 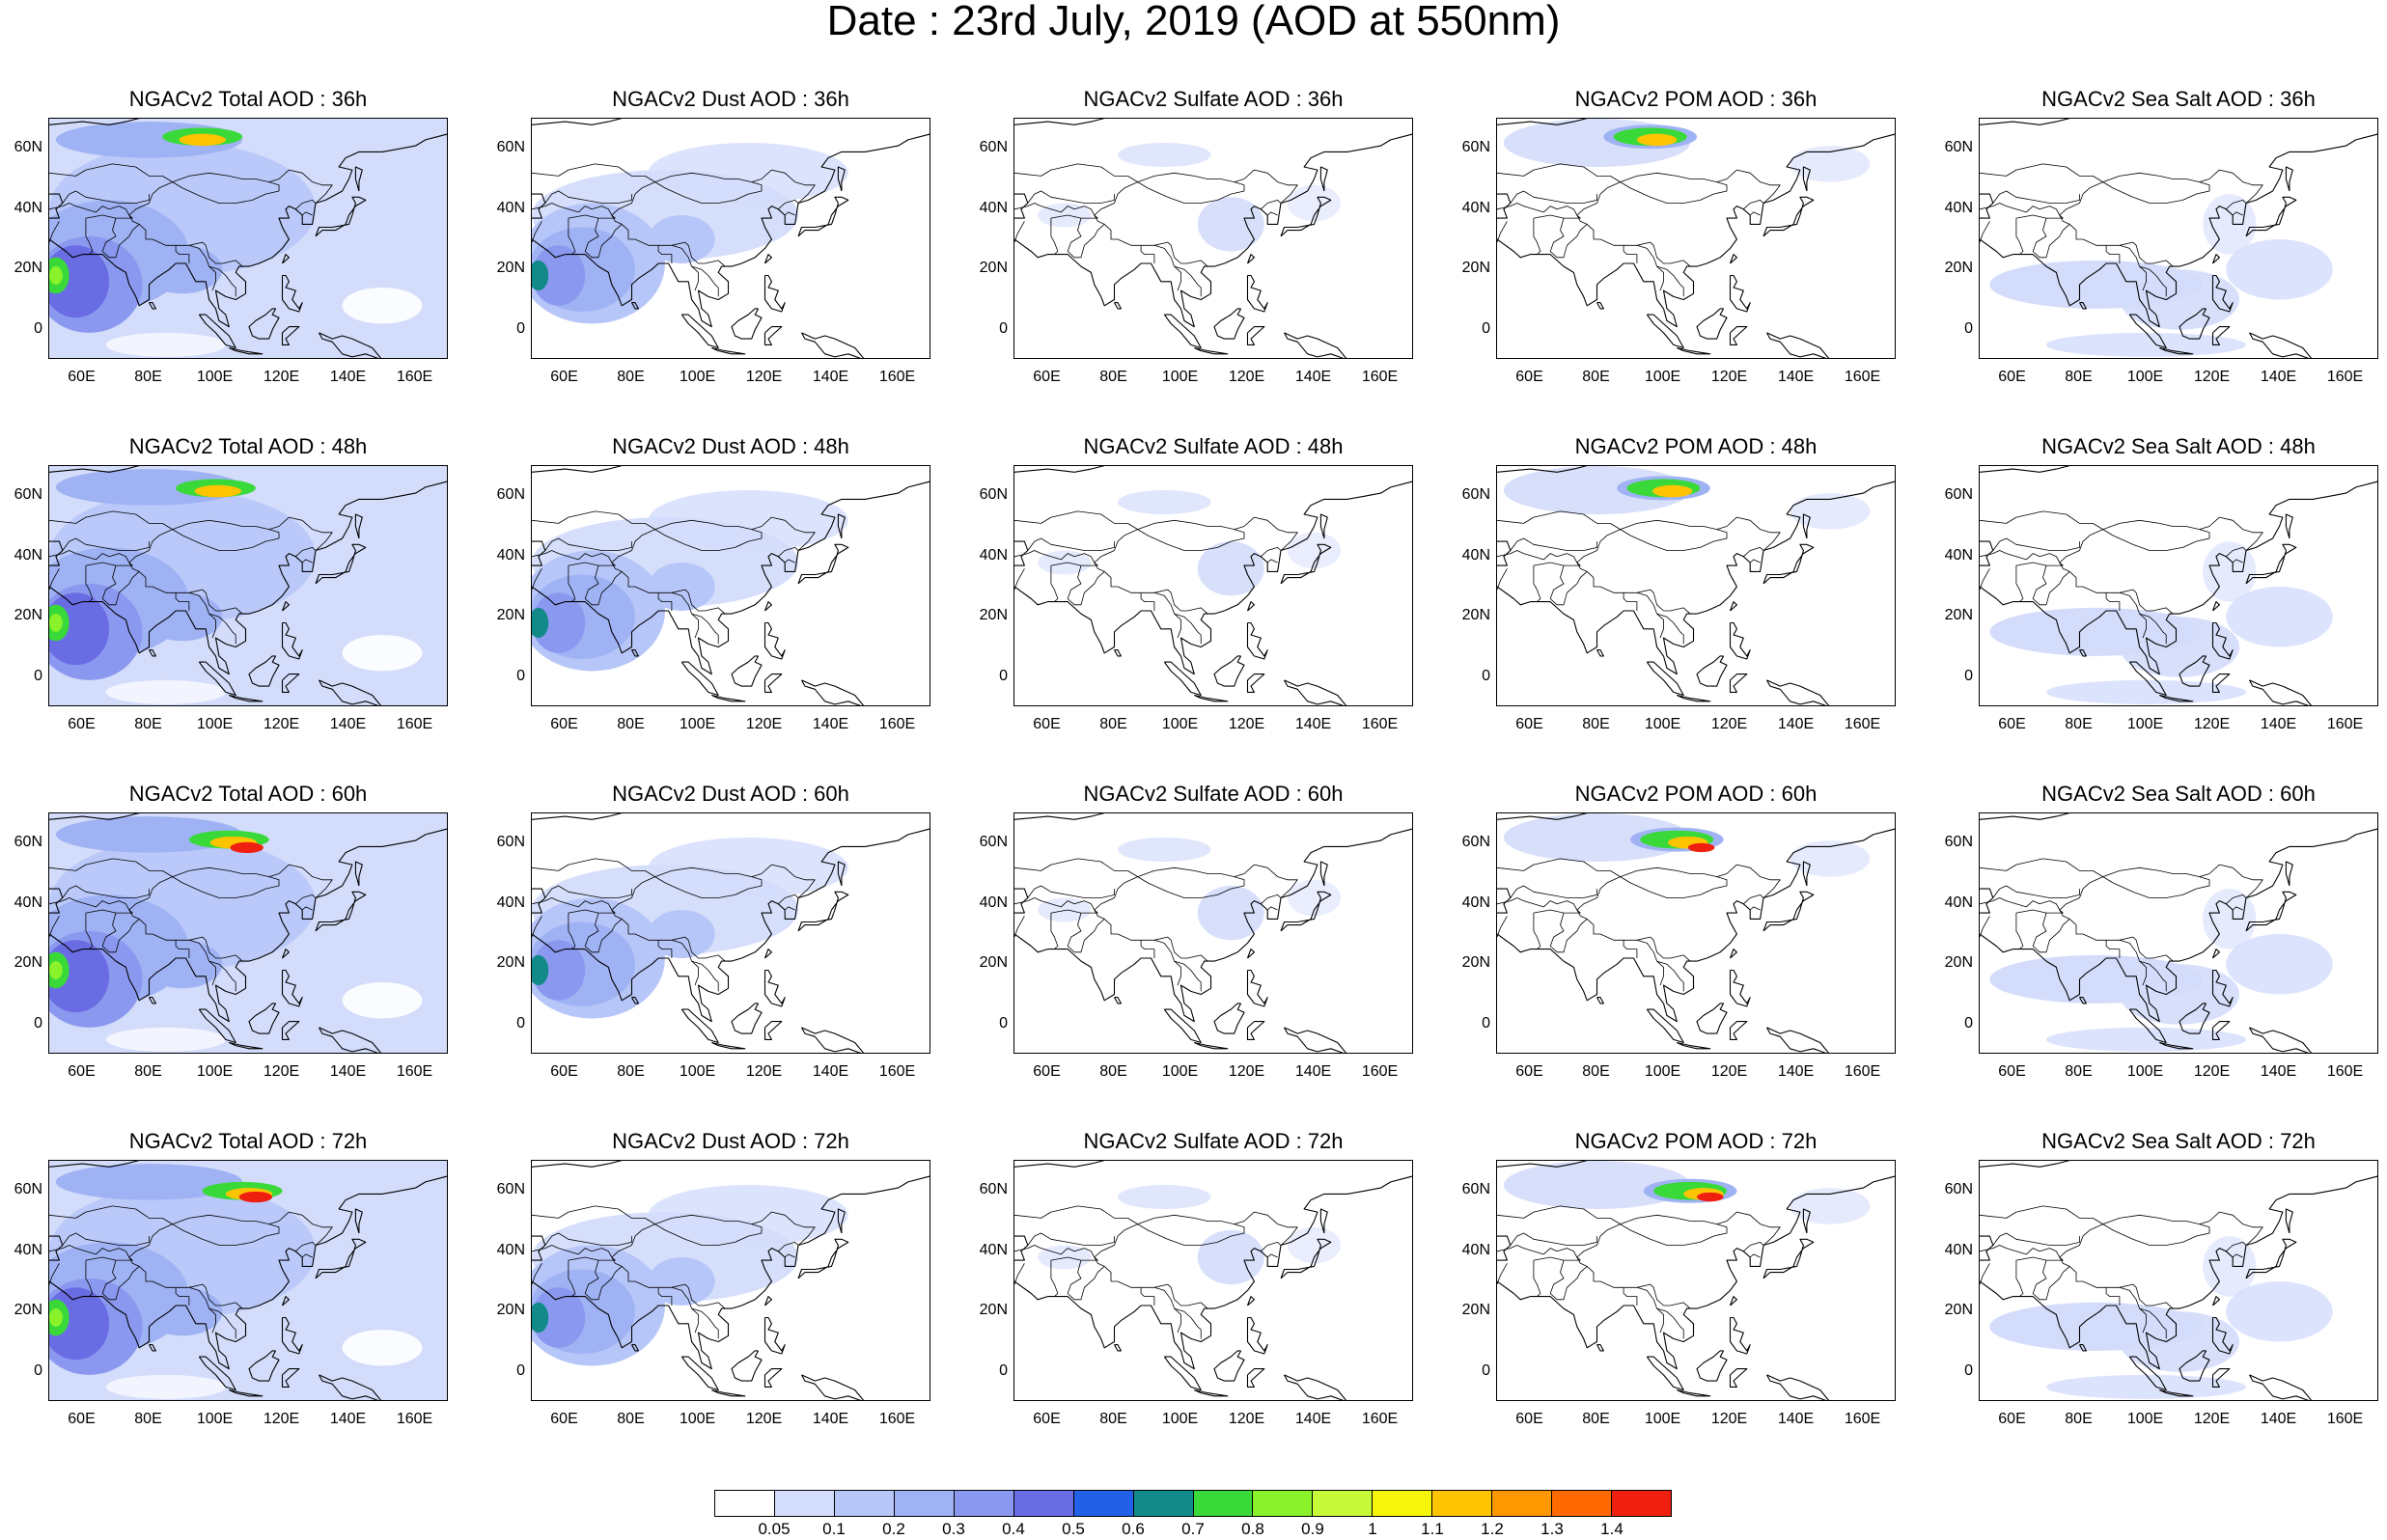 I want to click on panel-title: NGACv2 Sea Salt AOD : 60h, so click(x=2178, y=794).